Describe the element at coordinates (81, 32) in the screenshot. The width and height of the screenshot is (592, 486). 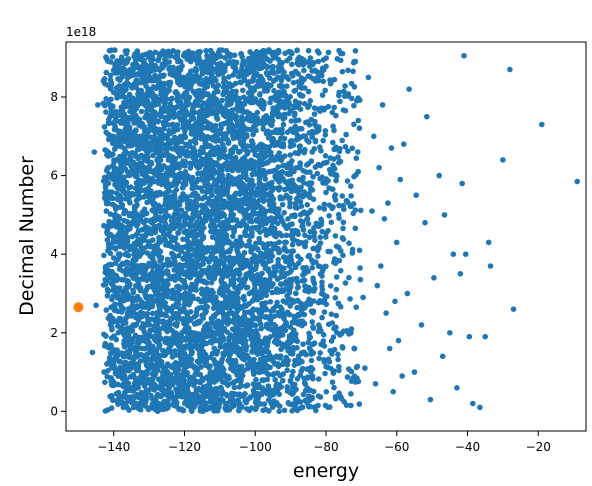
I see `y-offset-text: 1e18` at that location.